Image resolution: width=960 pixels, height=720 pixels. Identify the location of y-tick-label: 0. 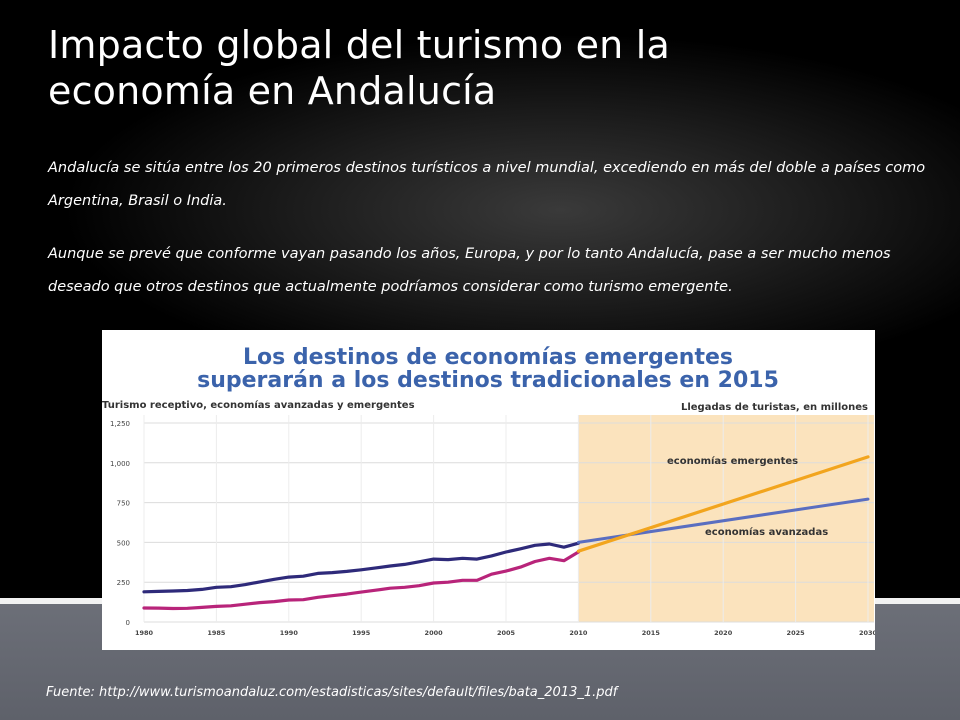
(128, 623).